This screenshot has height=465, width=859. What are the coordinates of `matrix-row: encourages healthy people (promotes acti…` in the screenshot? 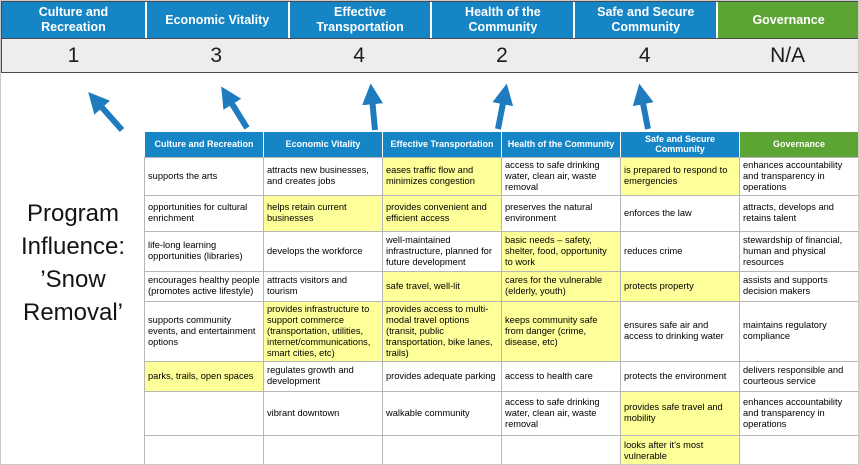 It's located at (501, 286).